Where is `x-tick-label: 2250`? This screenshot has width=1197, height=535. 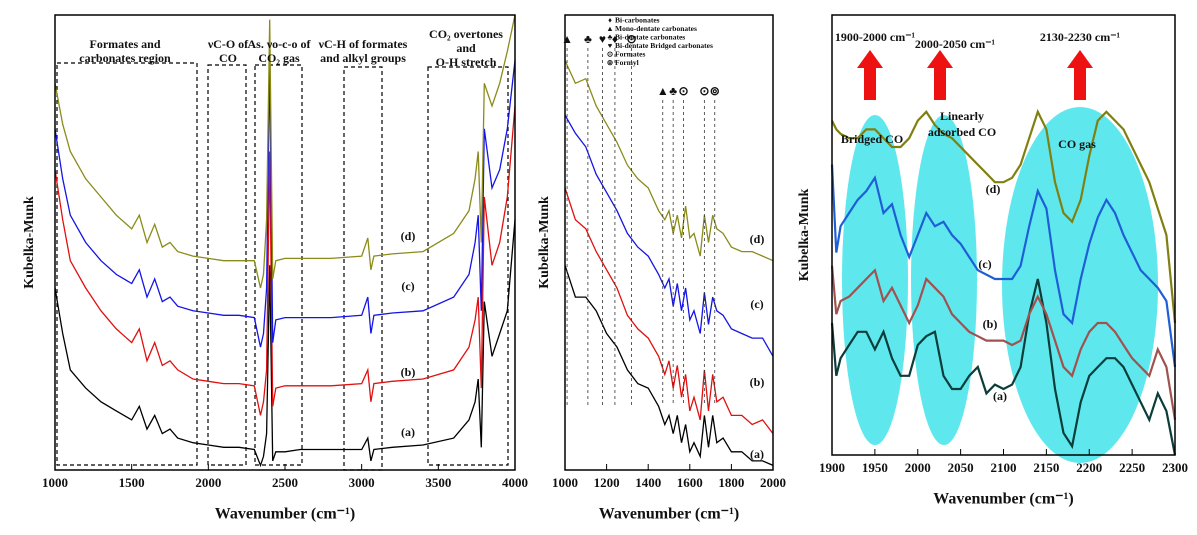
x-tick-label: 2250 is located at coordinates (1132, 467).